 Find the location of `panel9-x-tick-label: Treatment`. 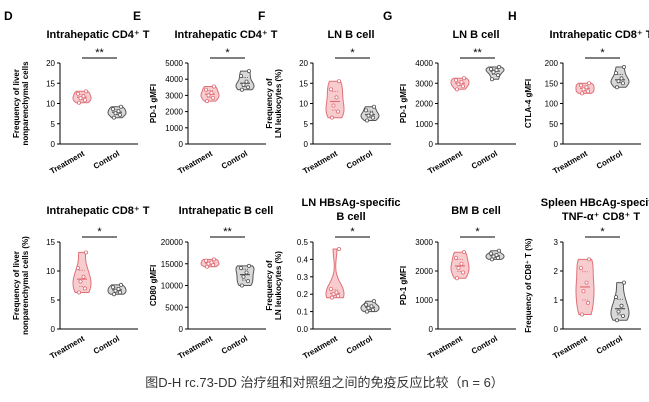

panel9-x-tick-label: Treatment is located at coordinates (445, 347).